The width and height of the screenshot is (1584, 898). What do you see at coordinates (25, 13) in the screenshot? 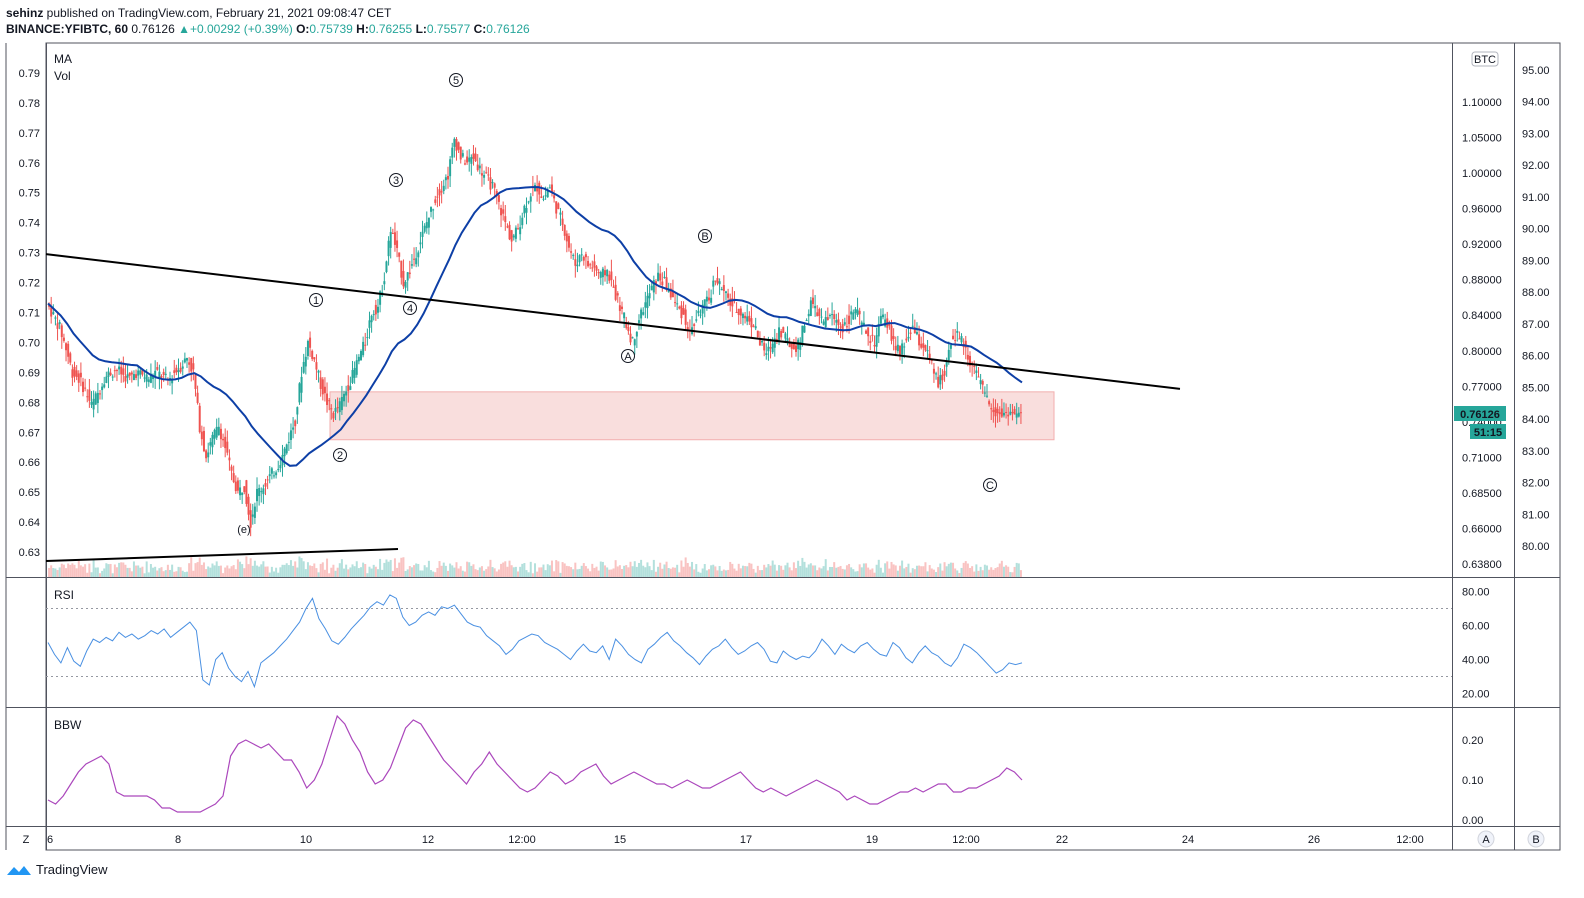
I see `author-name: sehinz` at bounding box center [25, 13].